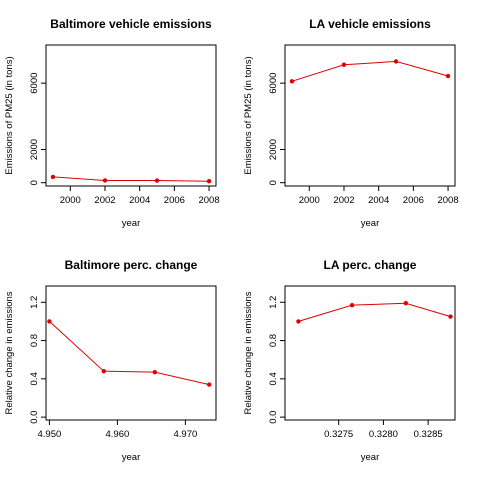 This screenshot has height=485, width=480. Describe the element at coordinates (131, 265) in the screenshot. I see `chart-title: Baltimore perc. change` at that location.